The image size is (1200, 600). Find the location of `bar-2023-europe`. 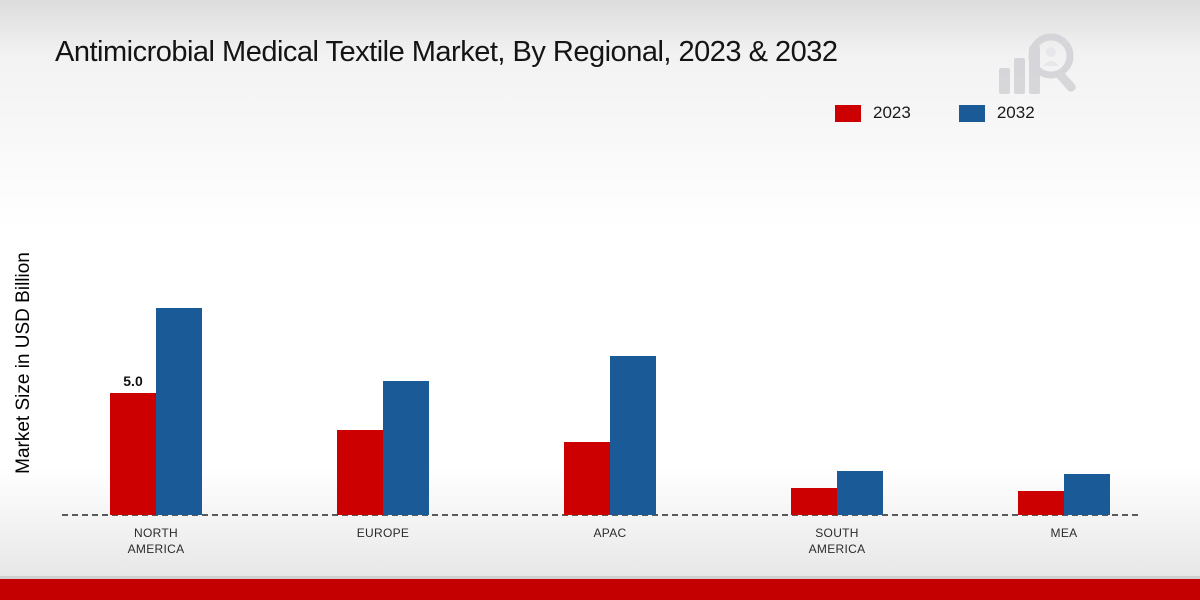

bar-2023-europe is located at coordinates (360, 472).